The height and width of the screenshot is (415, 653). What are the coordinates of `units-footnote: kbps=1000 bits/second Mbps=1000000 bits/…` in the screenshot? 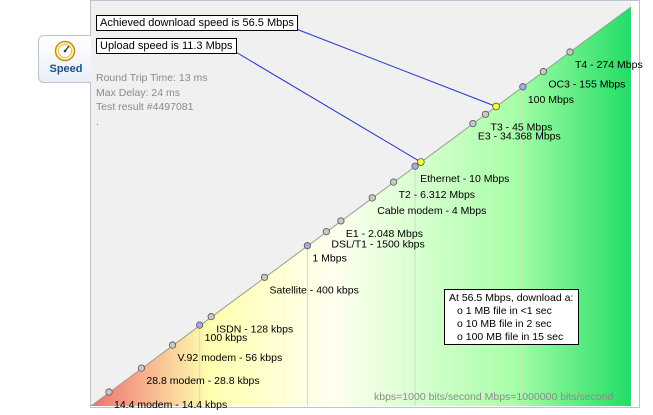 It's located at (494, 397).